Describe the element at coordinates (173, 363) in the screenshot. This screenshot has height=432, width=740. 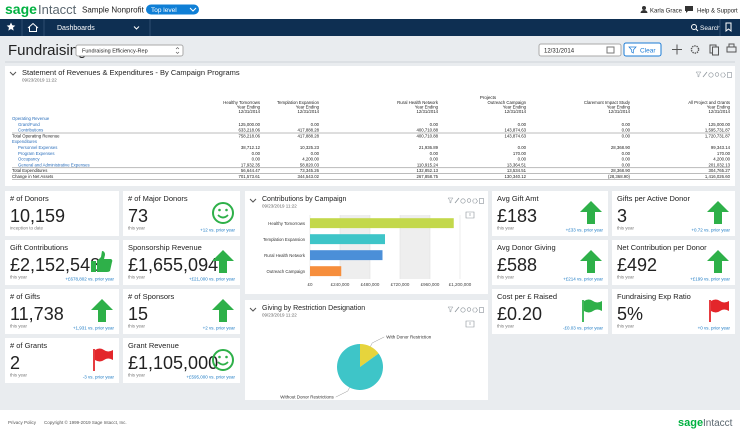
I see `kpi-value: £1,105,000` at that location.